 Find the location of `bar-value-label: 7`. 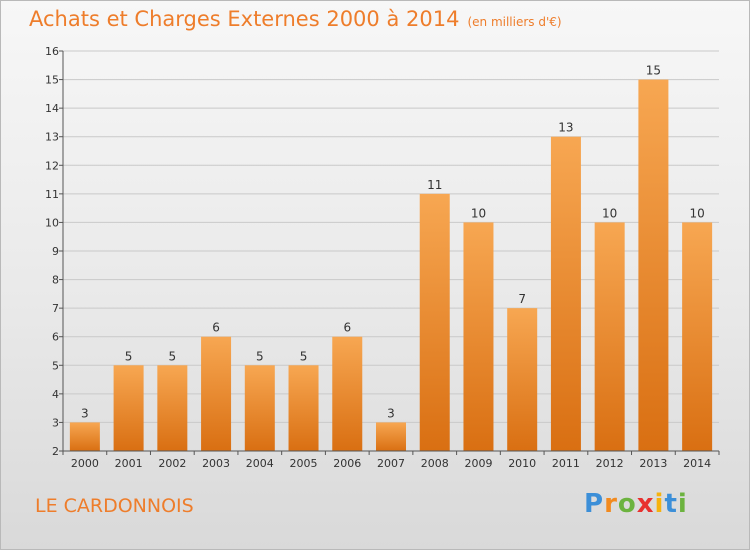

bar-value-label: 7 is located at coordinates (522, 299).